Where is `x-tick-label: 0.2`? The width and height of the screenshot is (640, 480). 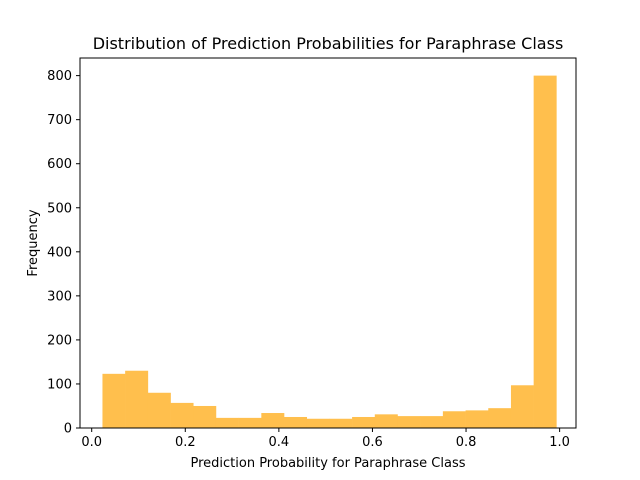
x-tick-label: 0.2 is located at coordinates (185, 442).